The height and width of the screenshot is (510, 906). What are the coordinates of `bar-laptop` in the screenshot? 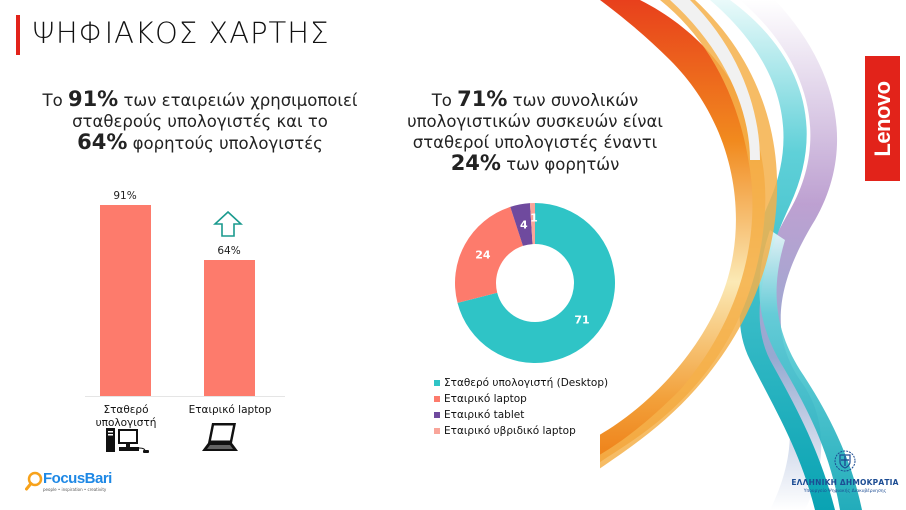 It's located at (229, 328).